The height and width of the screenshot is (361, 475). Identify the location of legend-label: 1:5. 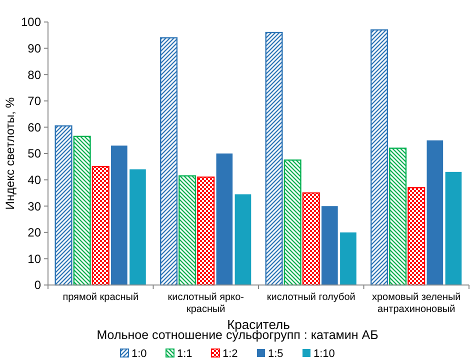
(276, 354).